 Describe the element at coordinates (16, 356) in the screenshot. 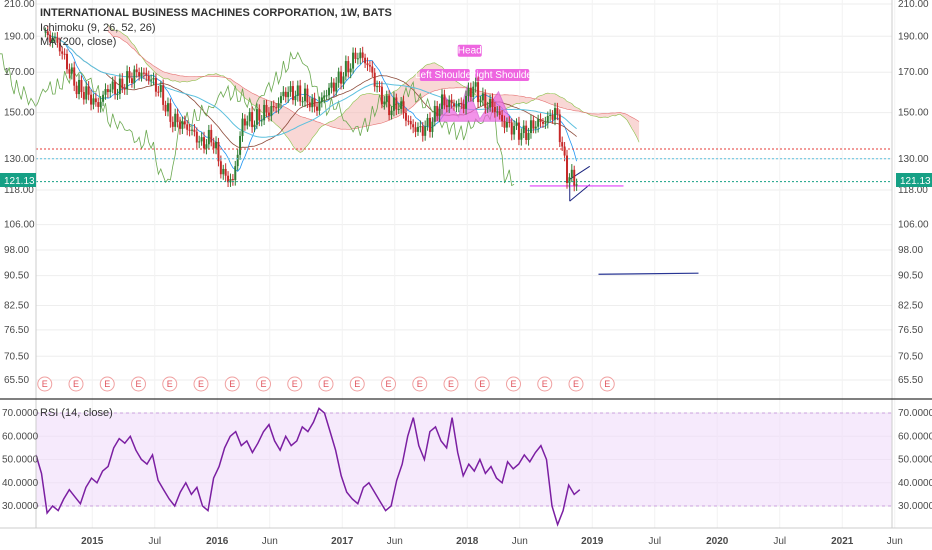

I see `price-tick-left: 70.50` at that location.